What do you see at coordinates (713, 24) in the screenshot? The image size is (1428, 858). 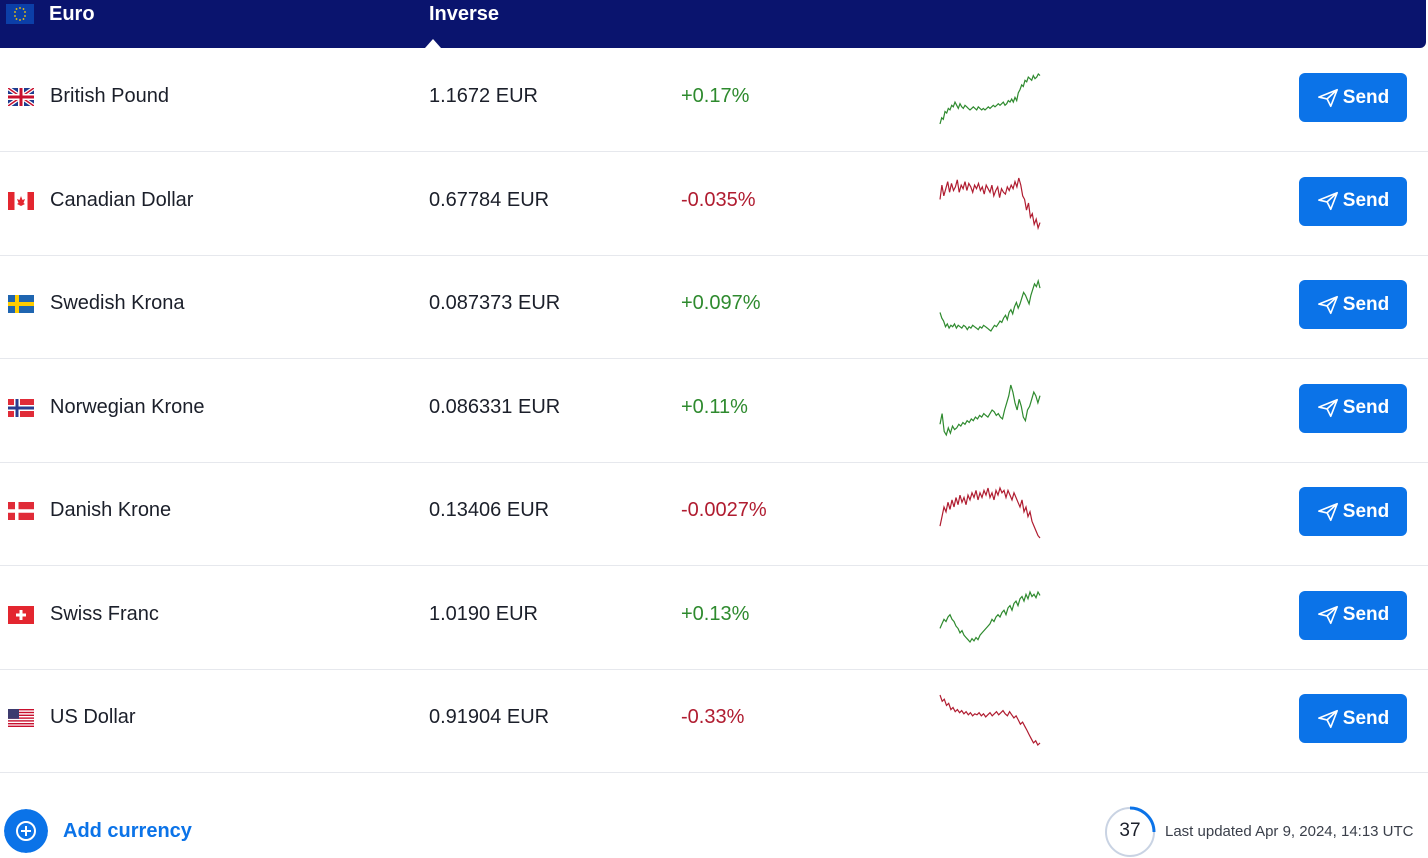 I see `currency-header: Euro Inverse` at bounding box center [713, 24].